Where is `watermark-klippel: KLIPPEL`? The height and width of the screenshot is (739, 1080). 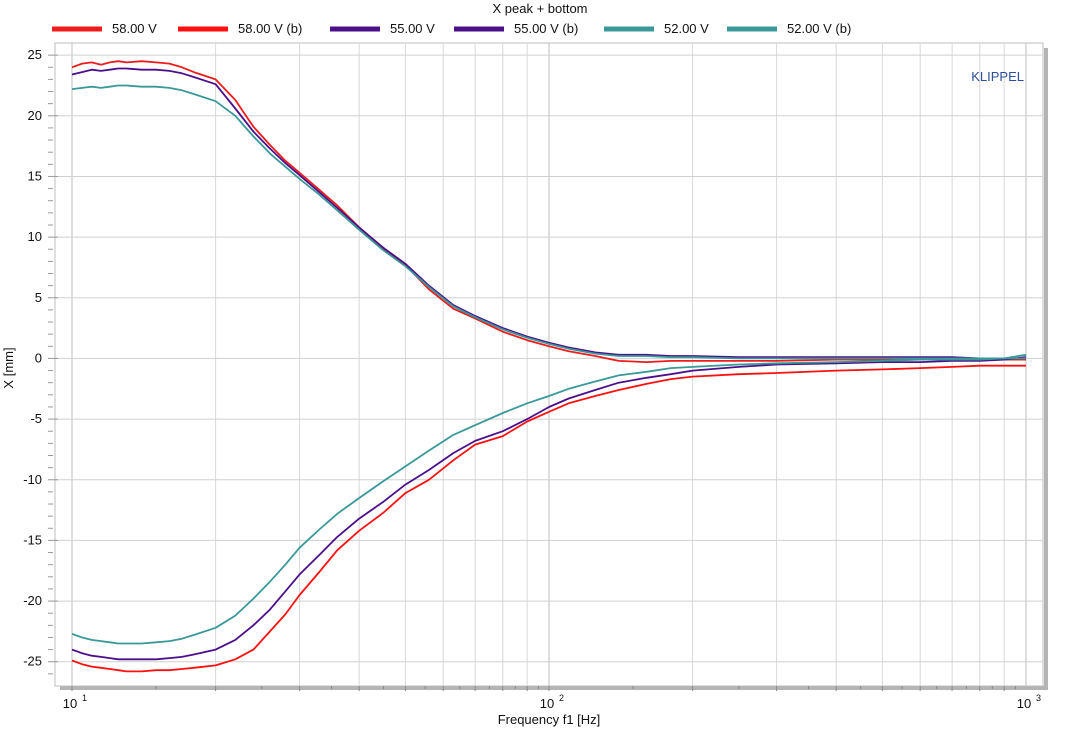
watermark-klippel: KLIPPEL is located at coordinates (997, 76).